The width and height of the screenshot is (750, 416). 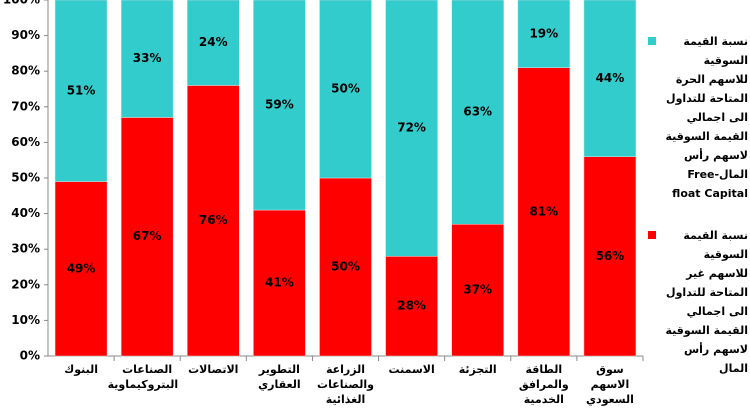 I want to click on x-tick-label: الاسمنت, so click(x=411, y=369).